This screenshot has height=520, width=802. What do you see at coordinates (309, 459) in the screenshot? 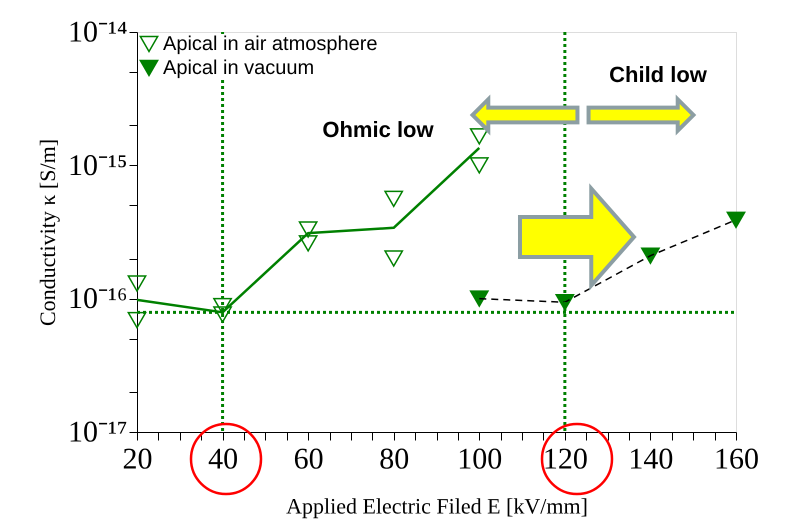
I see `x-tick-label: 60` at bounding box center [309, 459].